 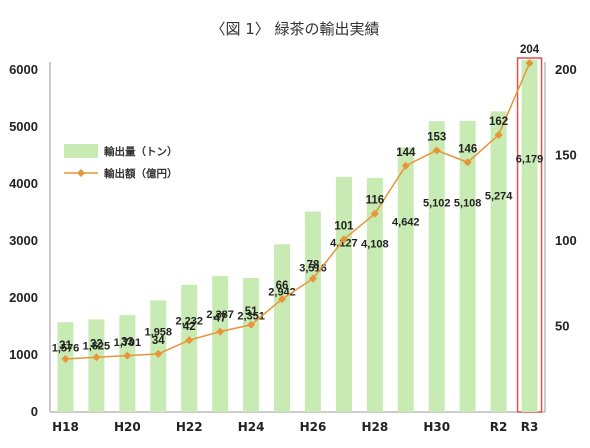 I want to click on bar-value-label: 5,108, so click(x=468, y=203).